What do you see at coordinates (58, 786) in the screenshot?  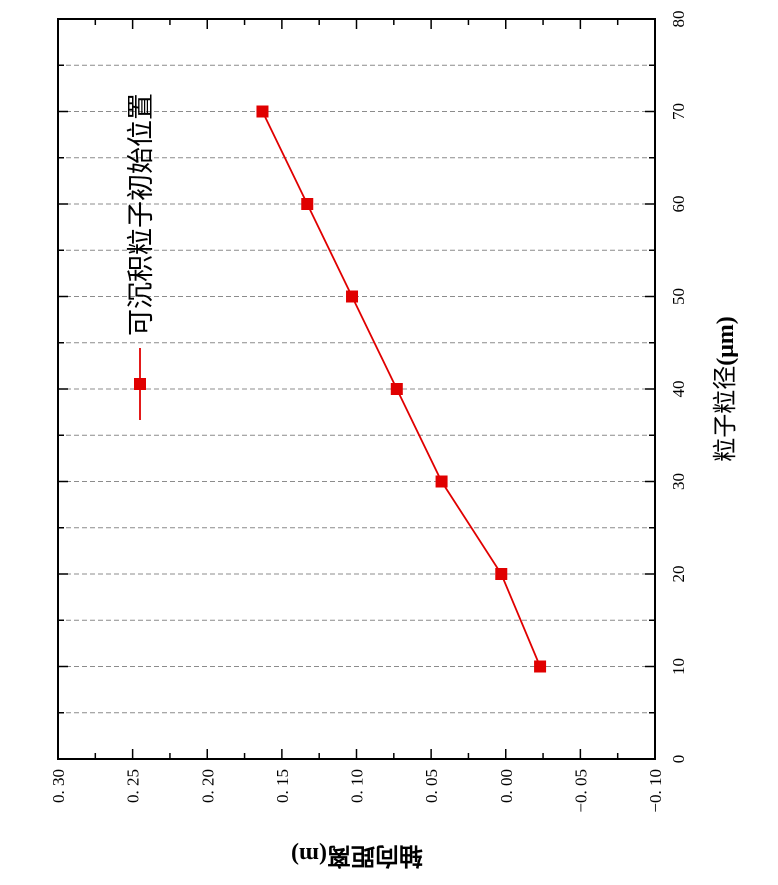 I see `y-tick-label: 0. 30` at bounding box center [58, 786].